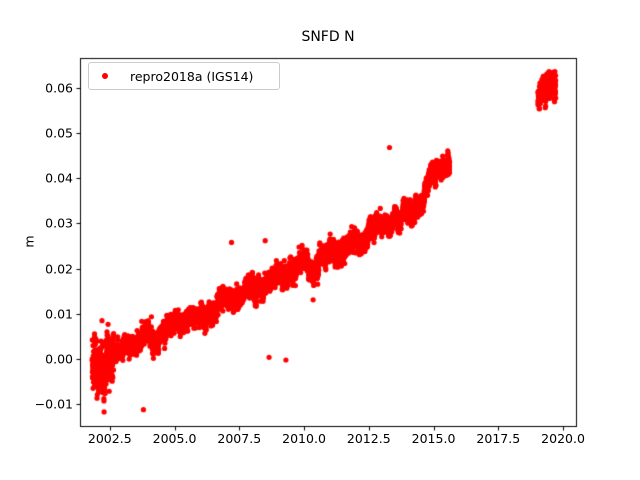  What do you see at coordinates (59, 133) in the screenshot?
I see `y-tick-label: 0.05` at bounding box center [59, 133].